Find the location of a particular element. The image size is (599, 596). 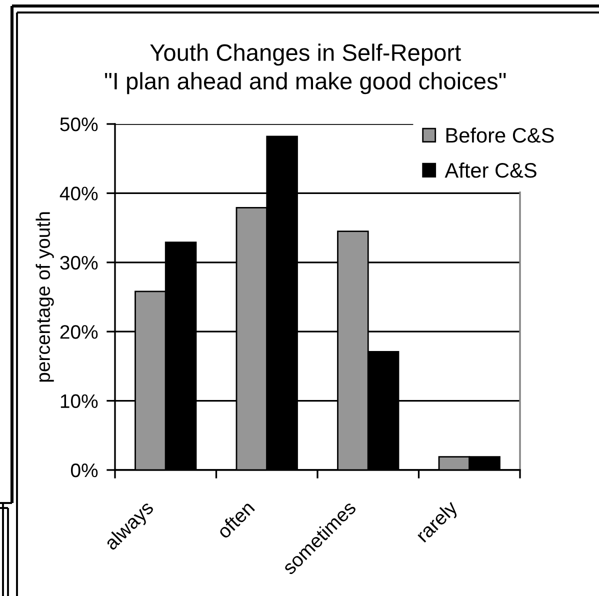

chart-title: Youth Changes in Self-Report "I plan ahead and make good choices" is located at coordinates (305, 69).